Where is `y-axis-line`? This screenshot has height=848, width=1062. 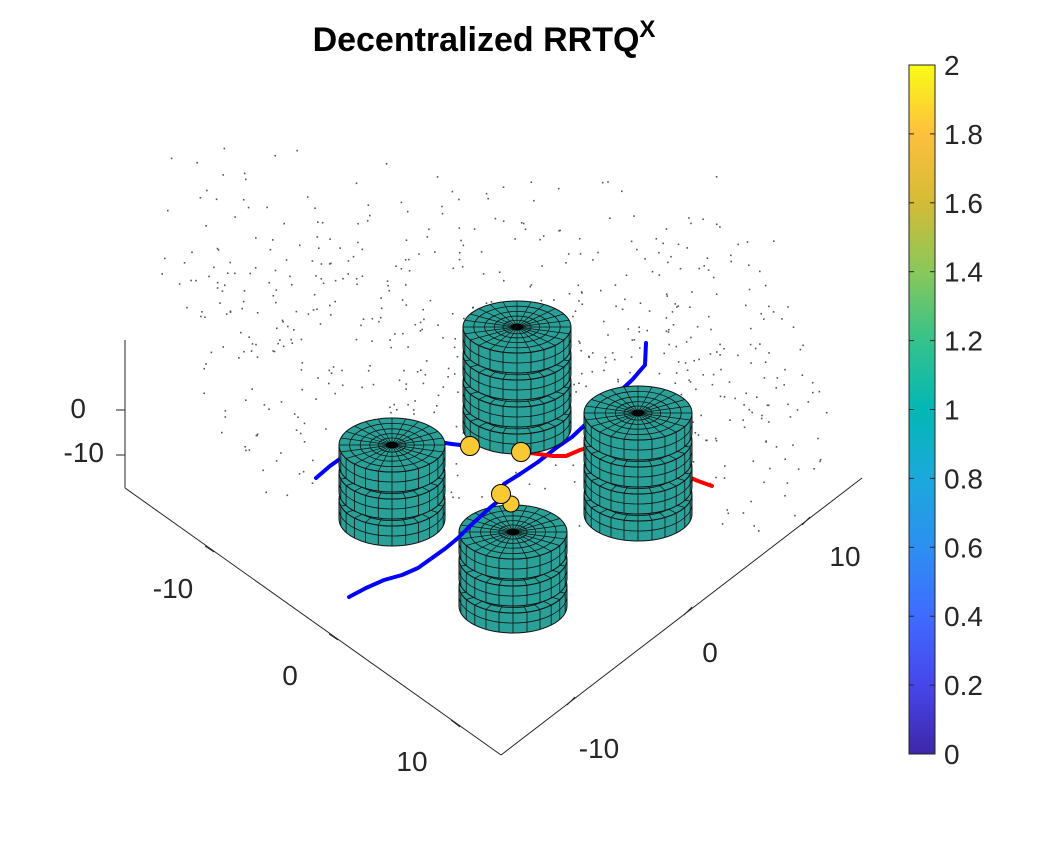 y-axis-line is located at coordinates (681, 616).